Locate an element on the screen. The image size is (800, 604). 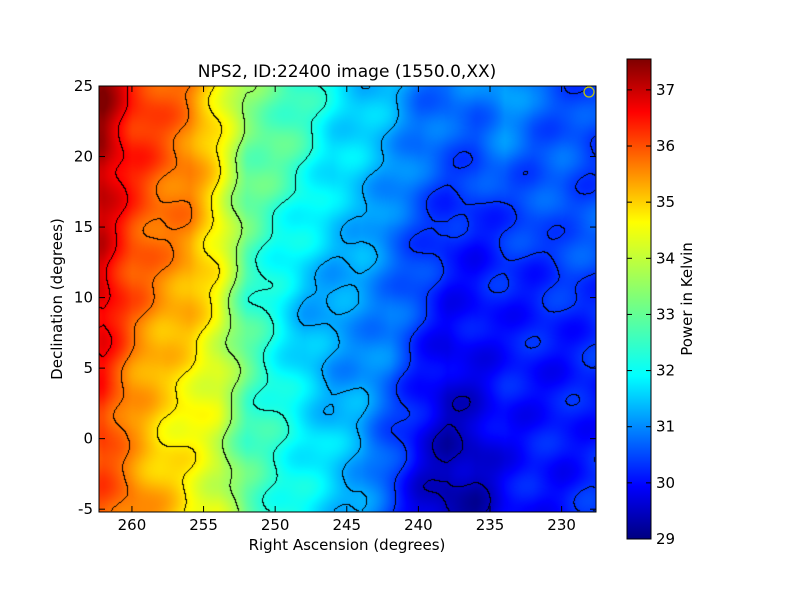
colorbar-tick-label: 36 is located at coordinates (665, 146).